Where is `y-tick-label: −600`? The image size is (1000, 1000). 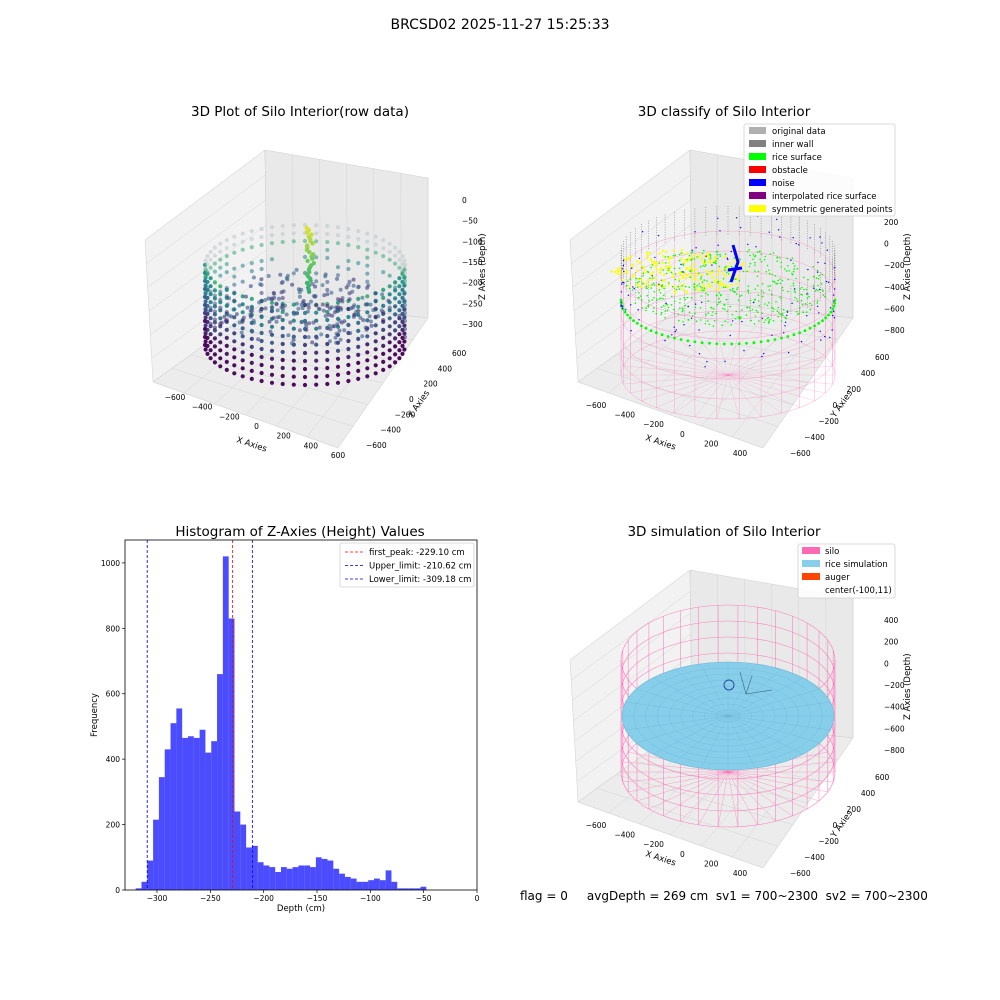 y-tick-label: −600 is located at coordinates (376, 445).